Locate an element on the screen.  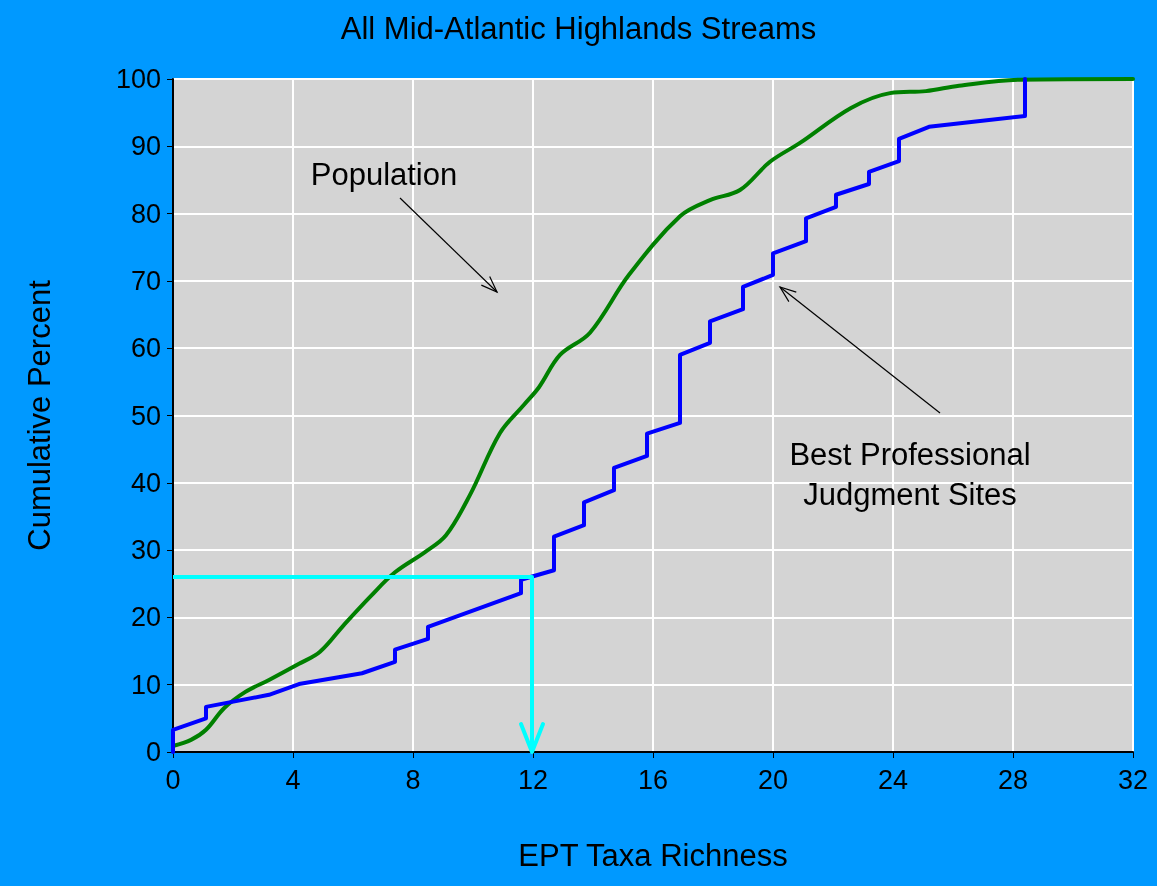
y-tick-label: 20 is located at coordinates (145, 617).